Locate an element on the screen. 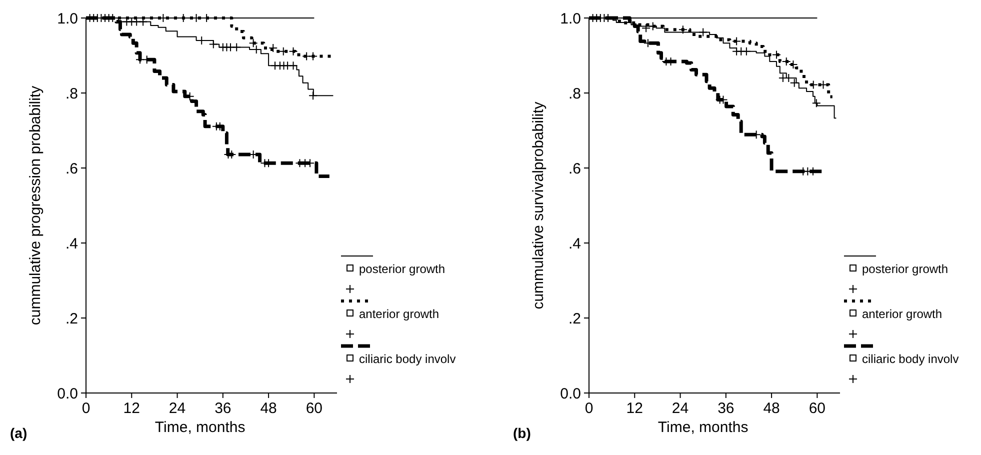 Image resolution: width=981 pixels, height=455 pixels. text: (a) is located at coordinates (19, 433).